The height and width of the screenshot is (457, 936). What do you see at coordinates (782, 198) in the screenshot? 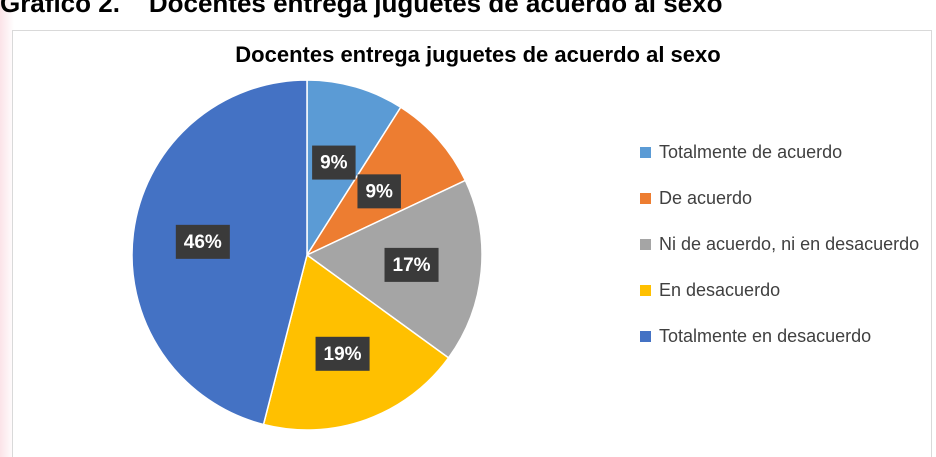
I see `legend-item: De acuerdo` at bounding box center [782, 198].